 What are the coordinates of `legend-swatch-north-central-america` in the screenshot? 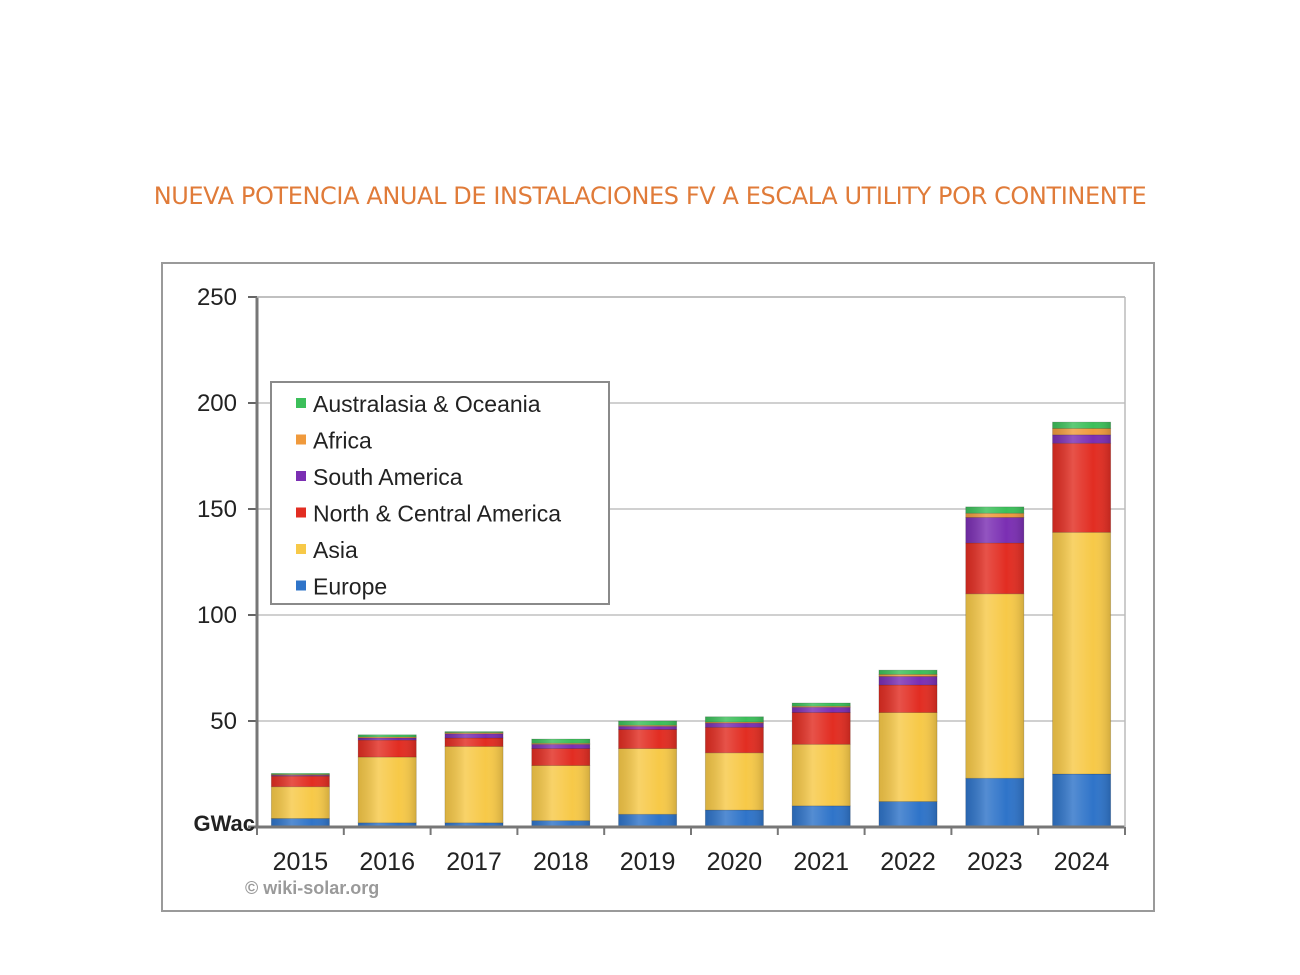 It's located at (301, 512).